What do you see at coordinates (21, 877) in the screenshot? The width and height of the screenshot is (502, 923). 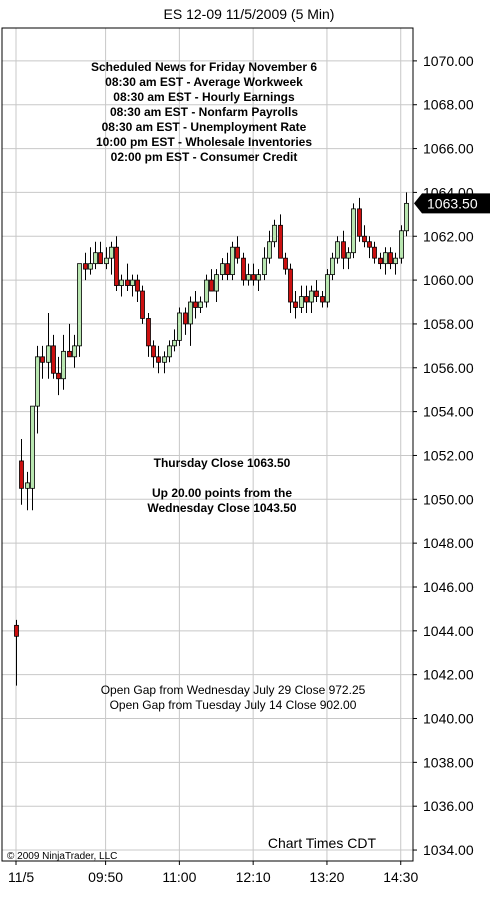 I see `x-tick-label: 11/5` at bounding box center [21, 877].